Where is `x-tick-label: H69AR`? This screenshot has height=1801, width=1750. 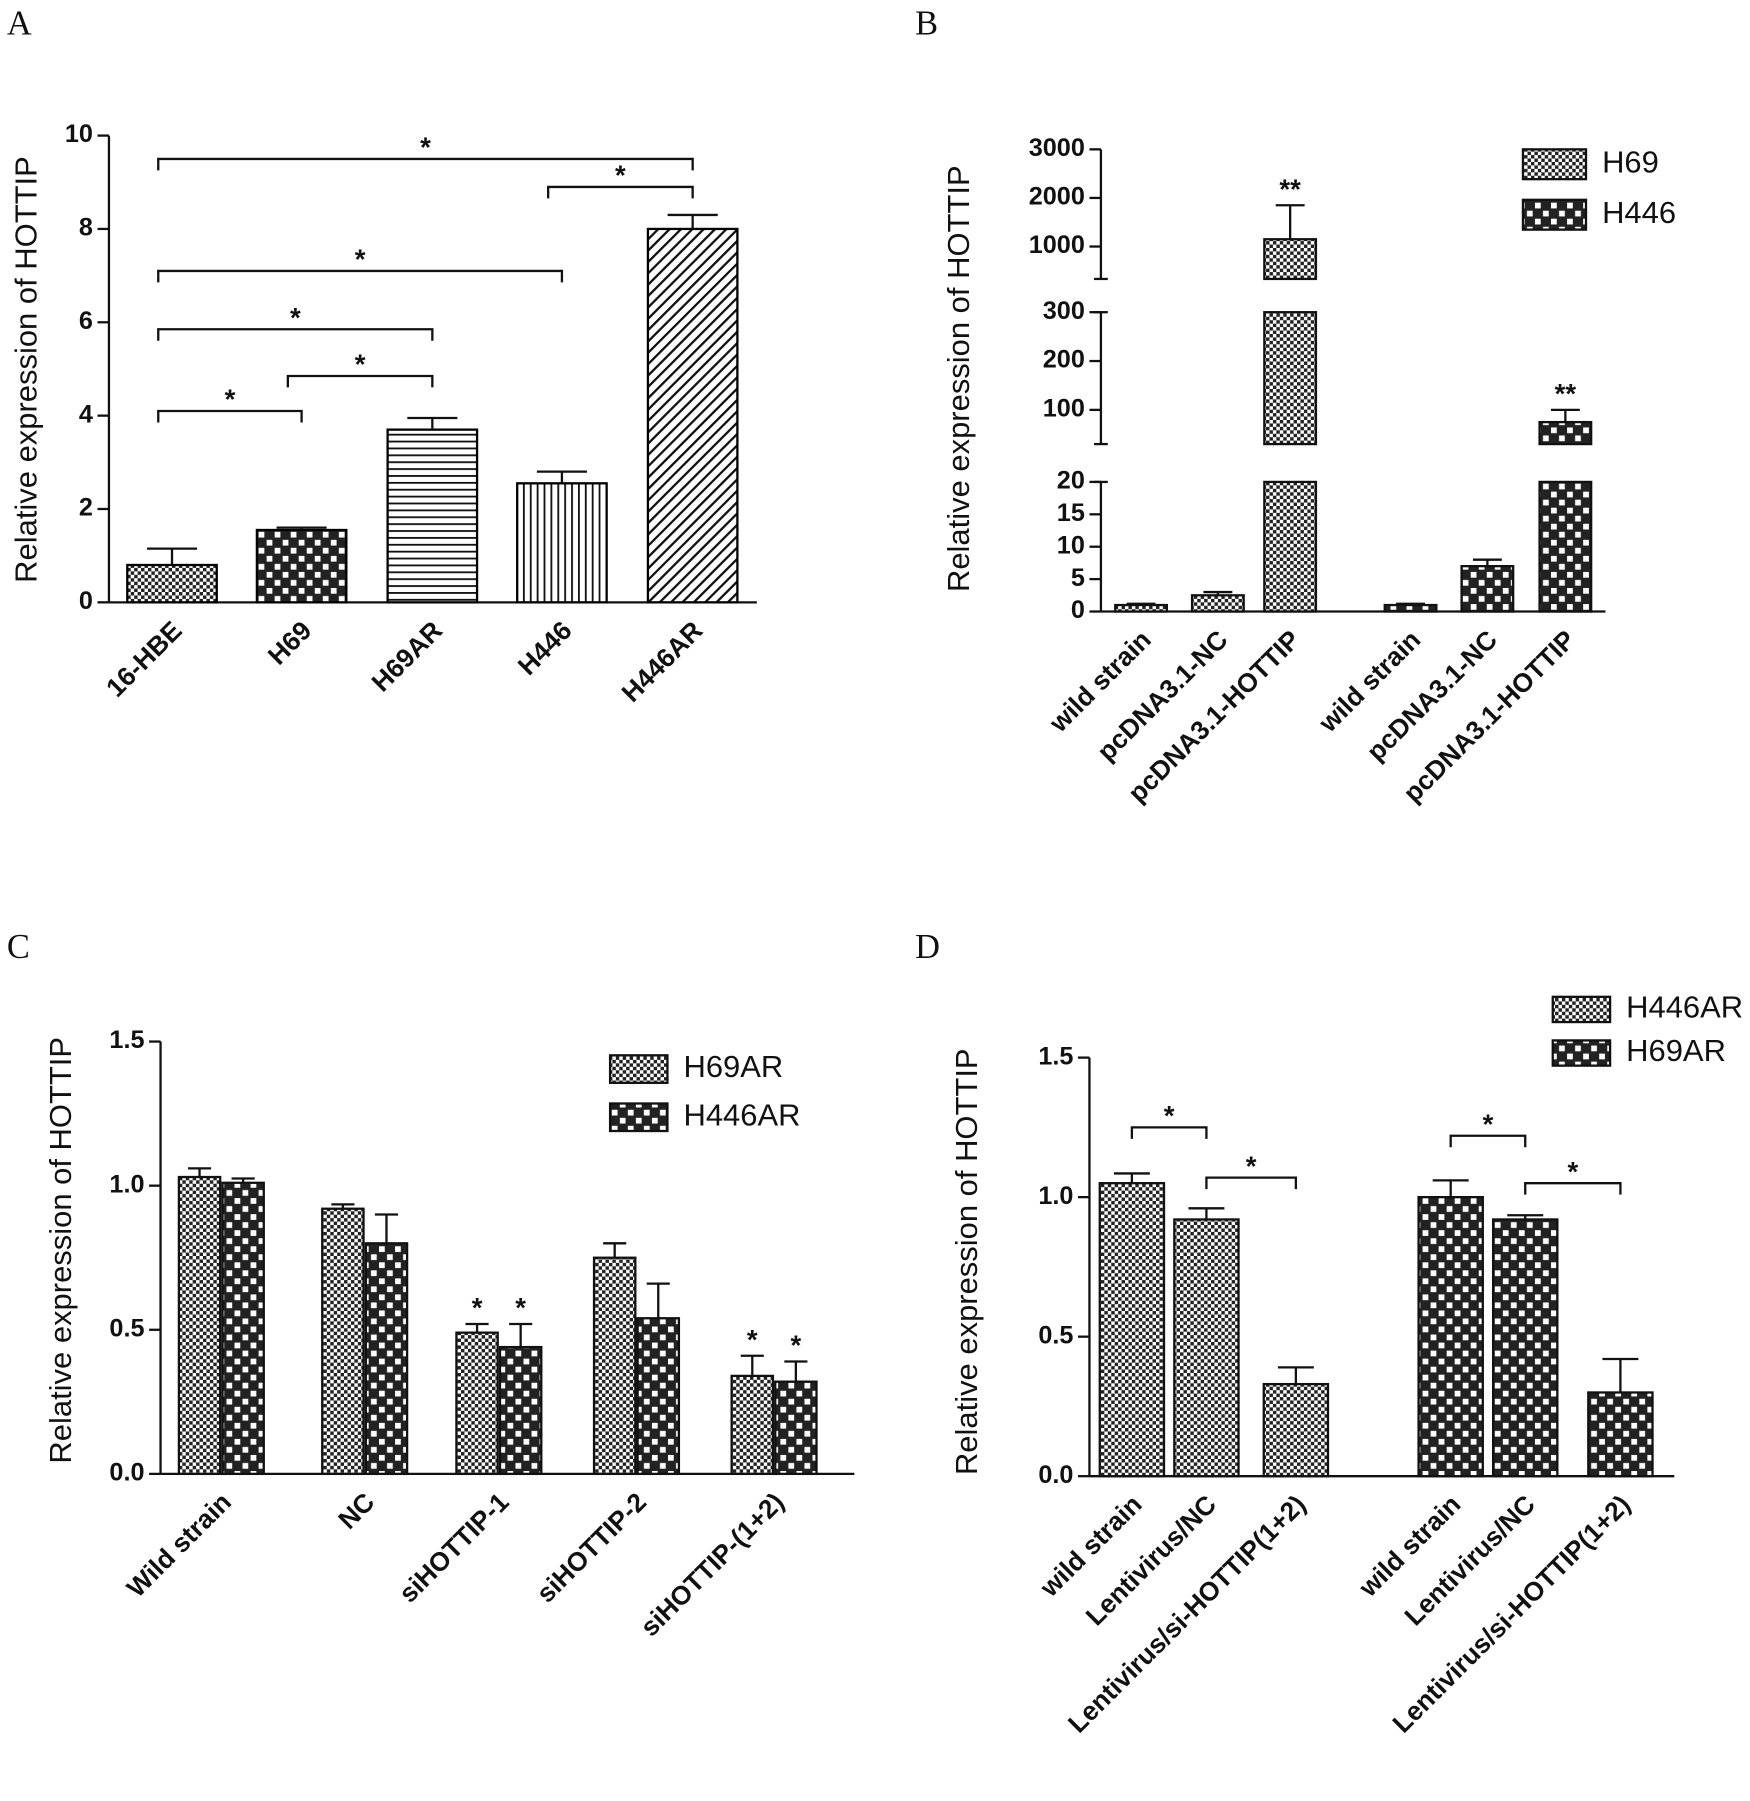 x-tick-label: H69AR is located at coordinates (407, 656).